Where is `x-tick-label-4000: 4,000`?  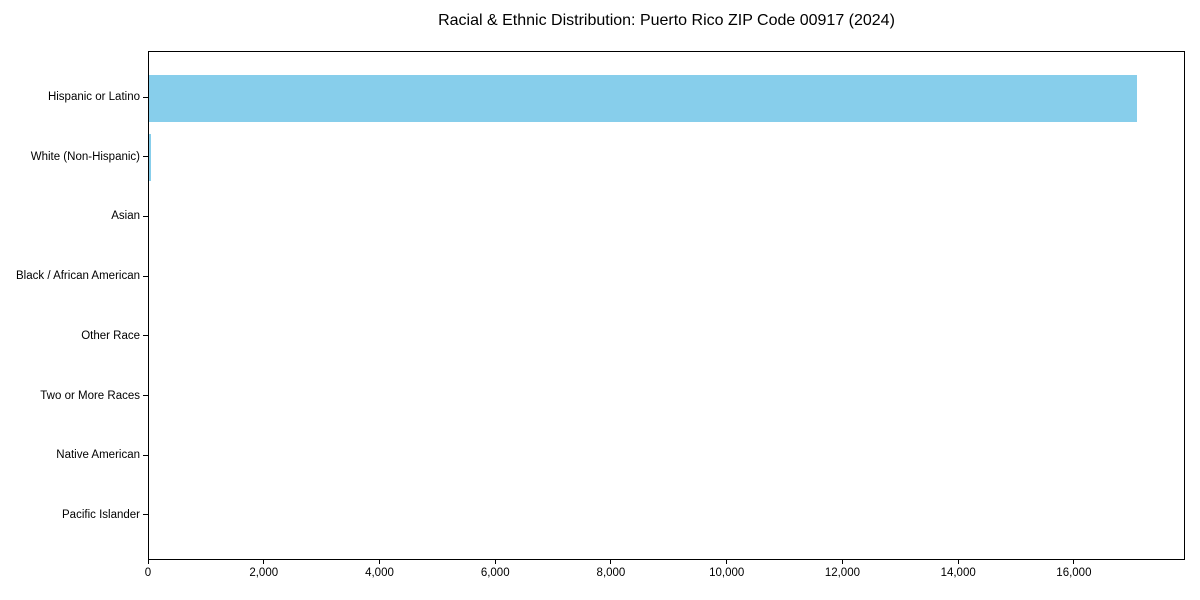 x-tick-label-4000: 4,000 is located at coordinates (379, 573).